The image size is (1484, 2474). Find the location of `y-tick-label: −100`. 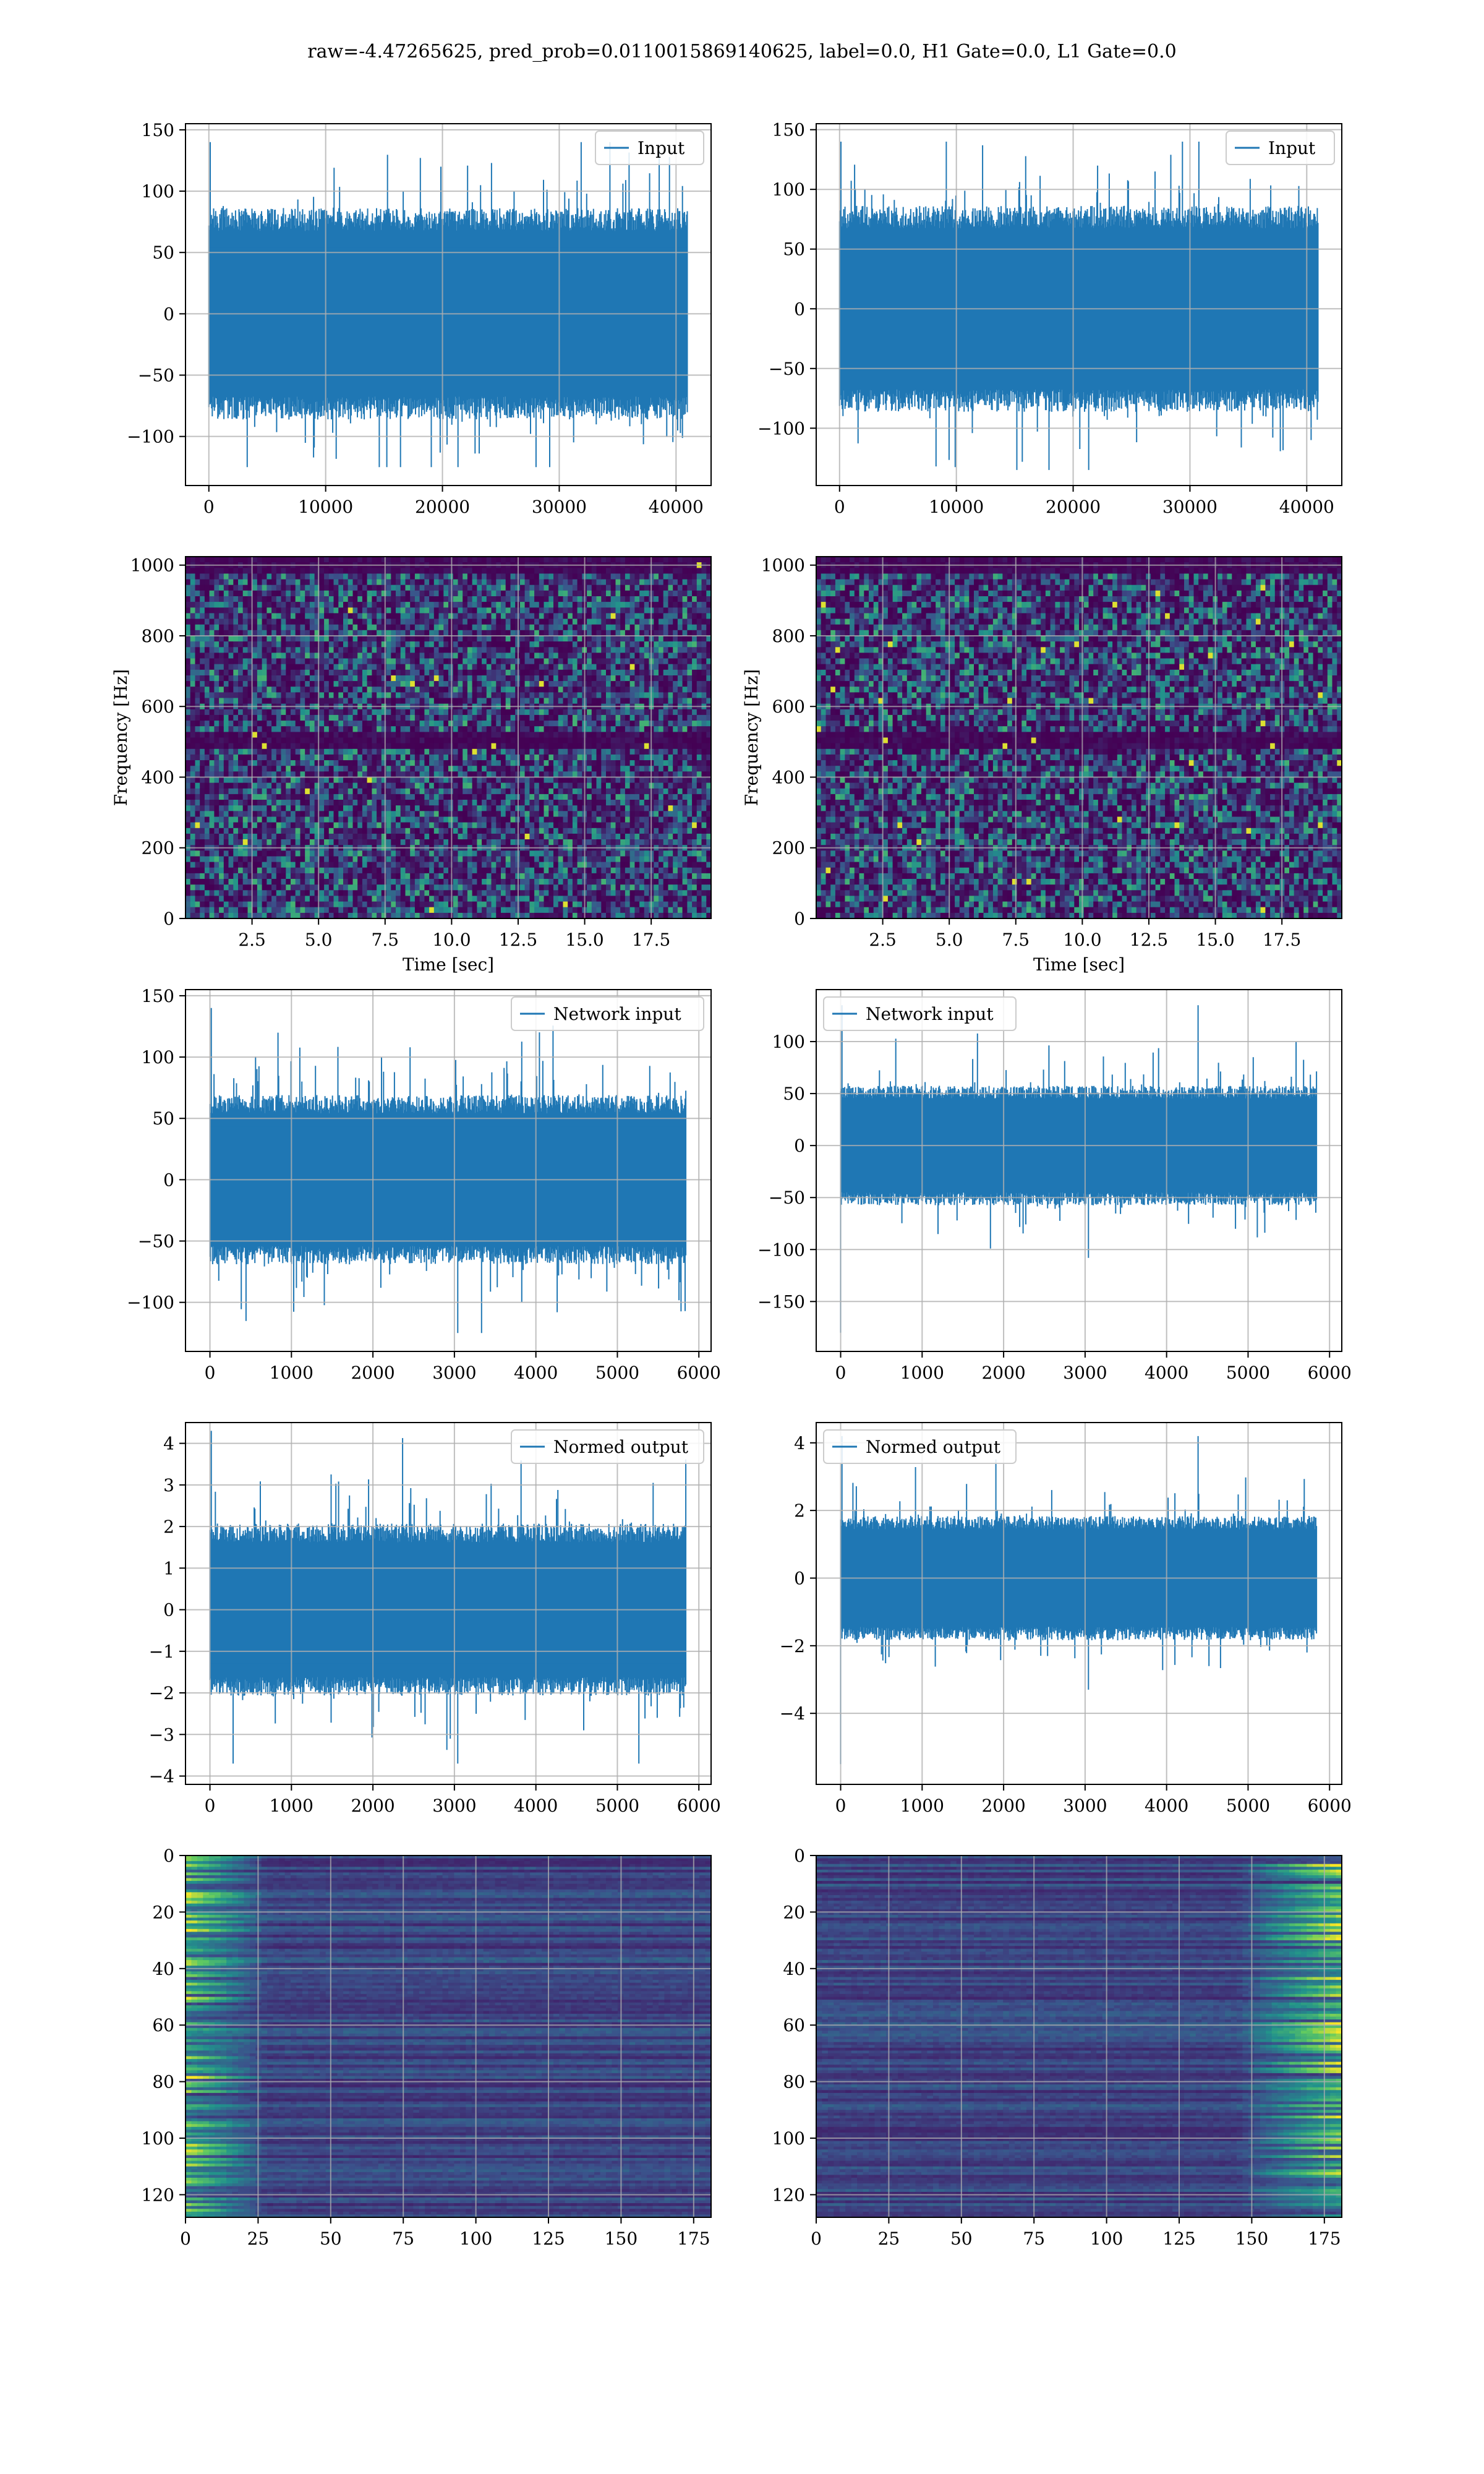

y-tick-label: −100 is located at coordinates (150, 437).